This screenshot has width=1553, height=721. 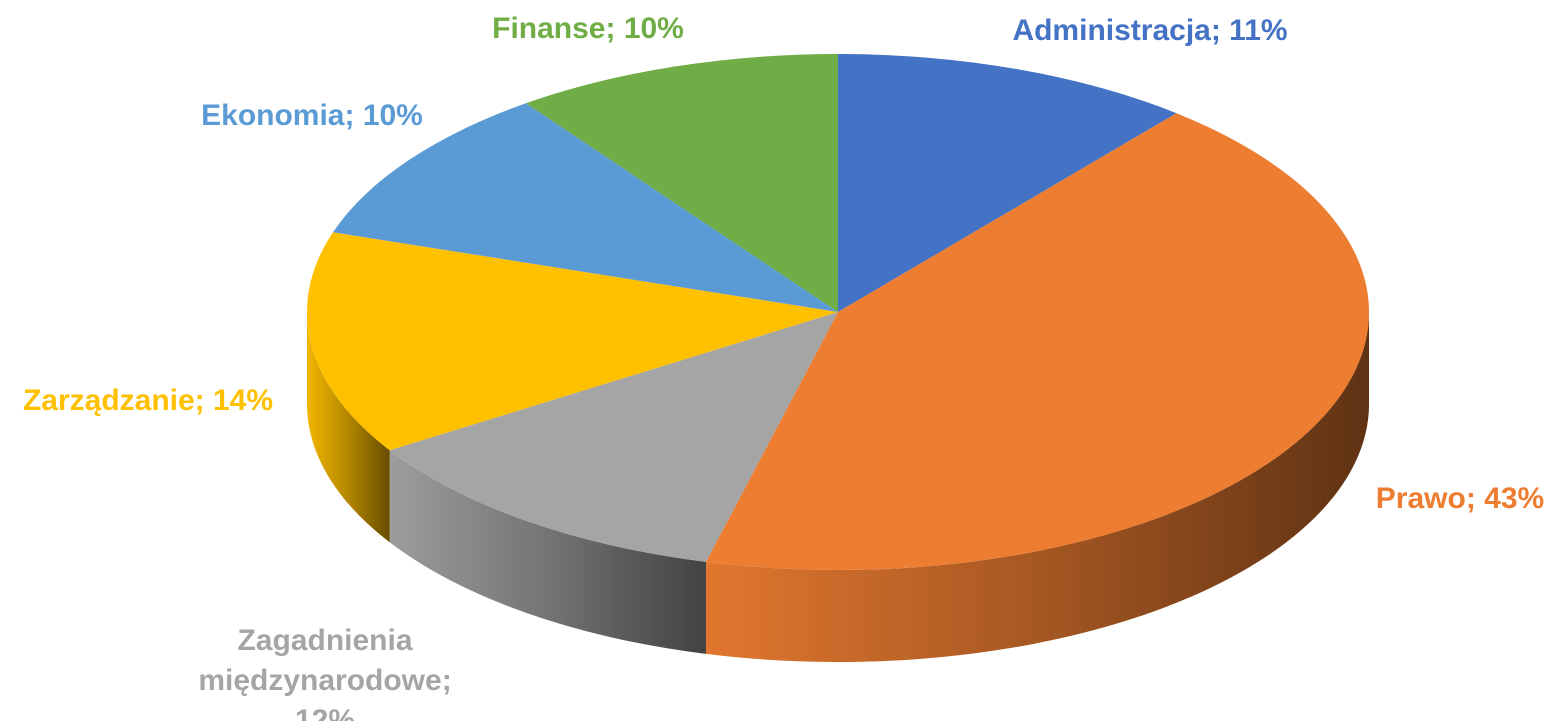 I want to click on label-line: międzynarodowe;, so click(x=324, y=680).